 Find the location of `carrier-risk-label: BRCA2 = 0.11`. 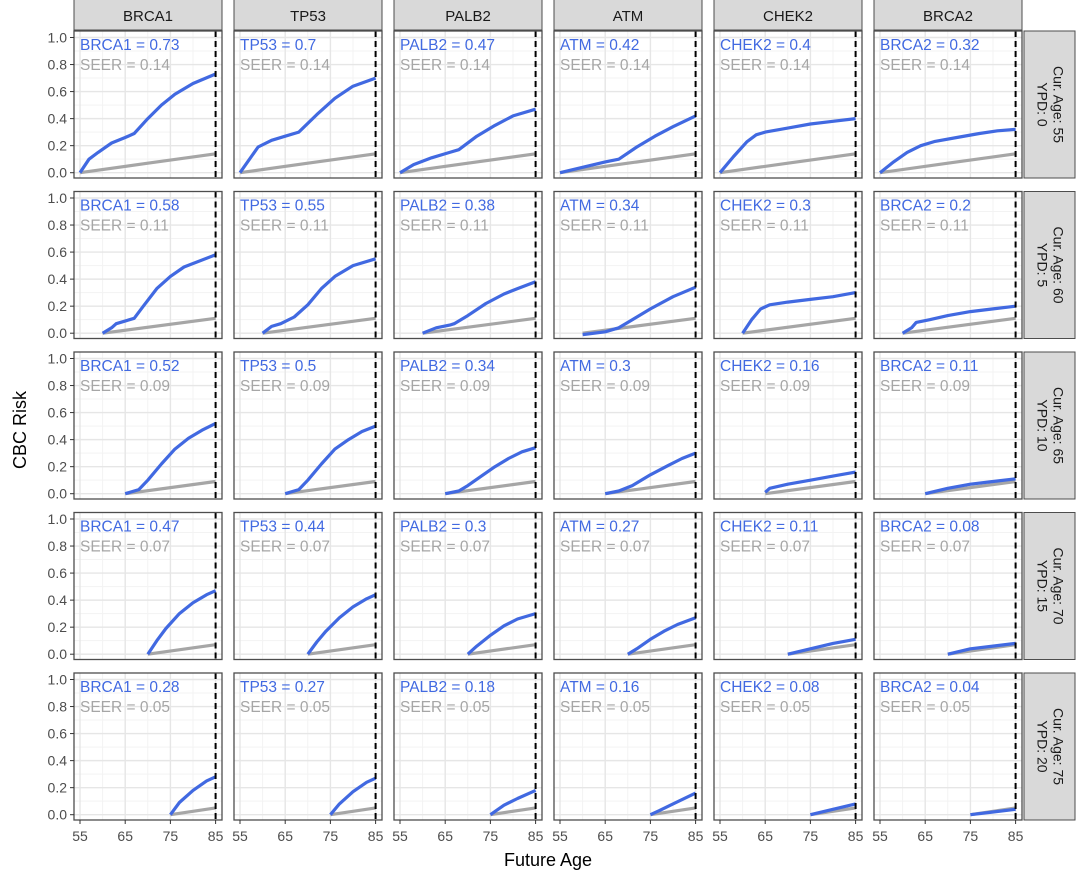

carrier-risk-label: BRCA2 = 0.11 is located at coordinates (929, 366).